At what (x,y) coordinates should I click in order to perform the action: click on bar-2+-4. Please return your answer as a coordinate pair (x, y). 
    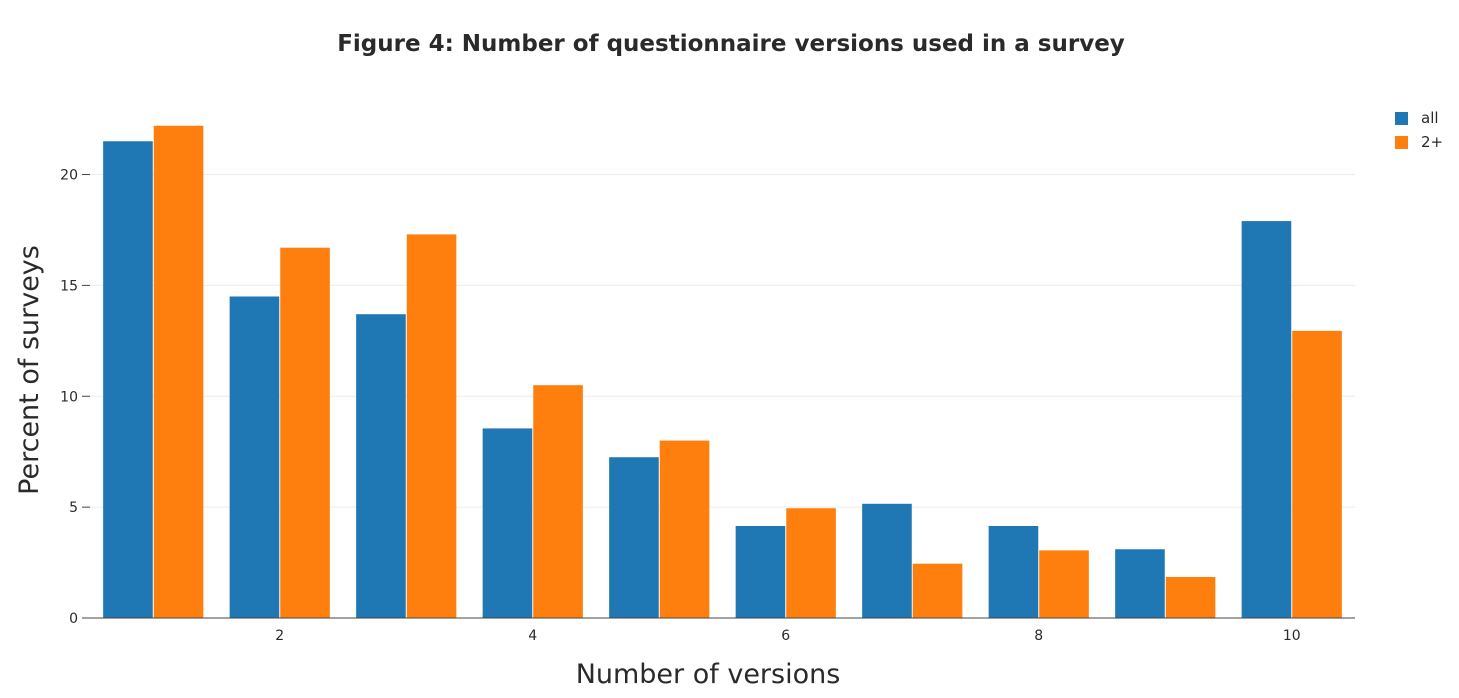
    Looking at the image, I should click on (558, 501).